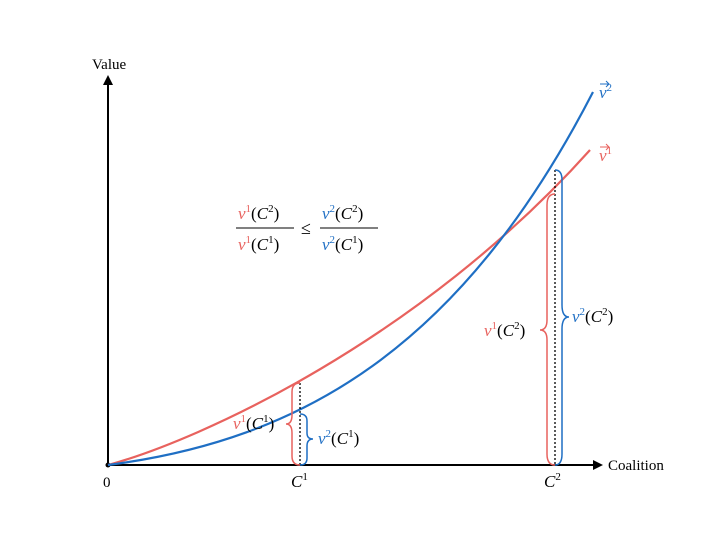 Image resolution: width=706 pixels, height=546 pixels. Describe the element at coordinates (109, 65) in the screenshot. I see `y-axis-label: Value` at that location.